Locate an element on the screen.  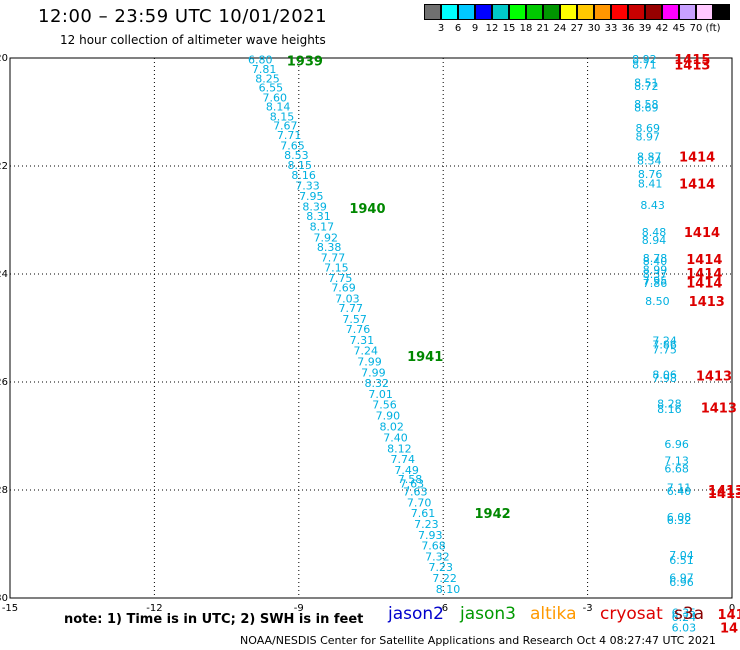
wave-height-label: 7.03 is located at coordinates (347, 298).